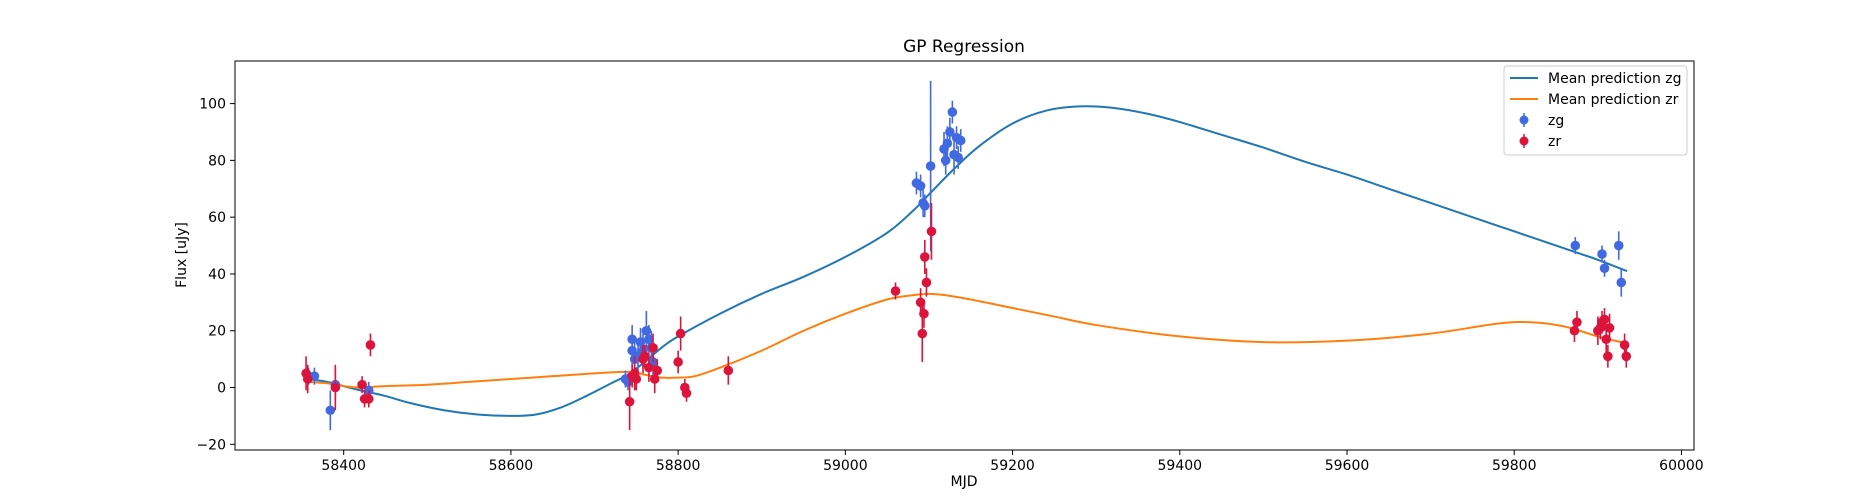  Describe the element at coordinates (1180, 466) in the screenshot. I see `x-tick-label: 59400` at that location.